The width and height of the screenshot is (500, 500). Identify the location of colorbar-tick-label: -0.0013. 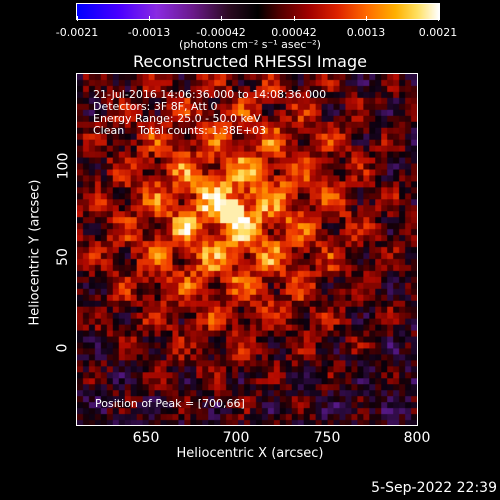
(149, 32).